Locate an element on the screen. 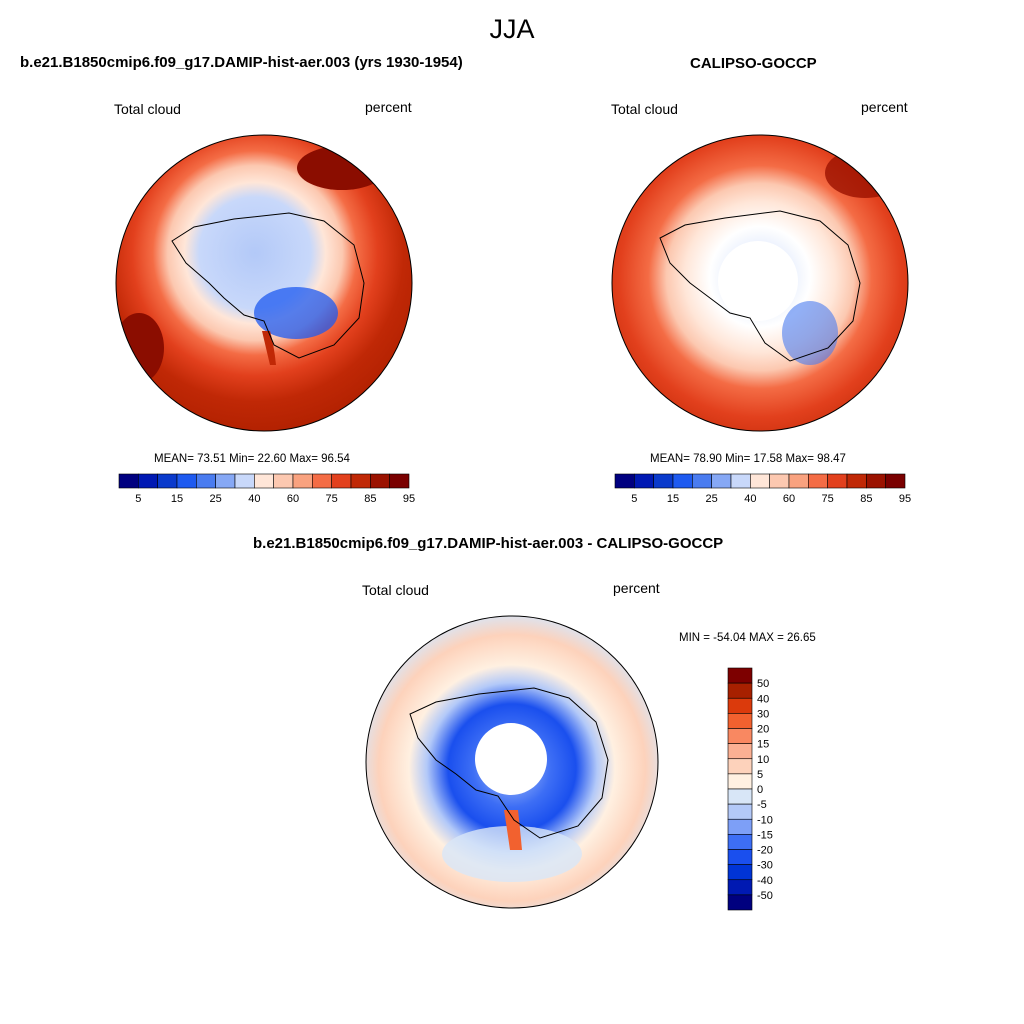 This screenshot has width=1024, height=1024. panel2-low-region is located at coordinates (810, 333).